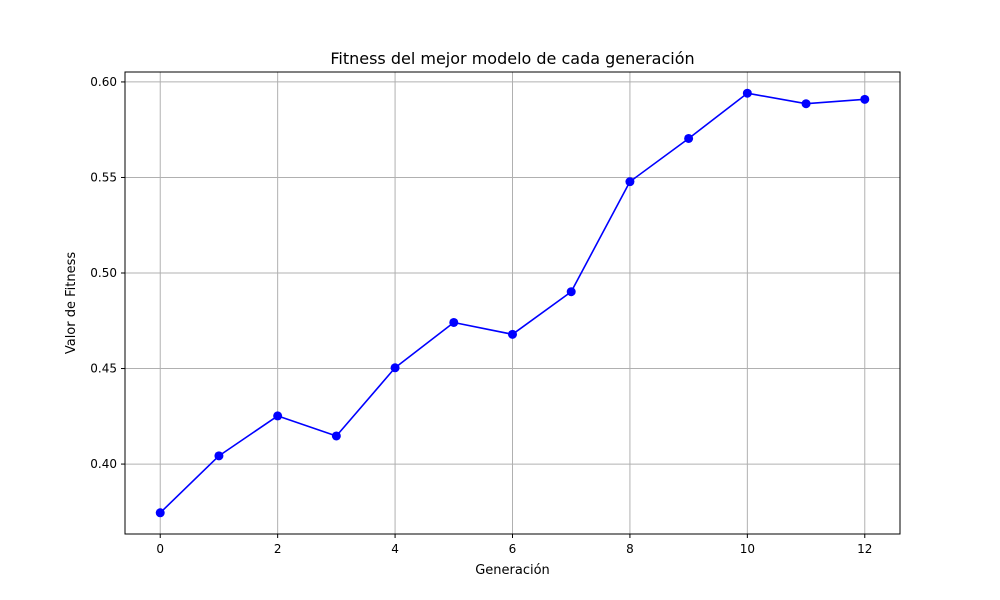 The image size is (1000, 600). Describe the element at coordinates (630, 549) in the screenshot. I see `x-tick-label: 8` at that location.